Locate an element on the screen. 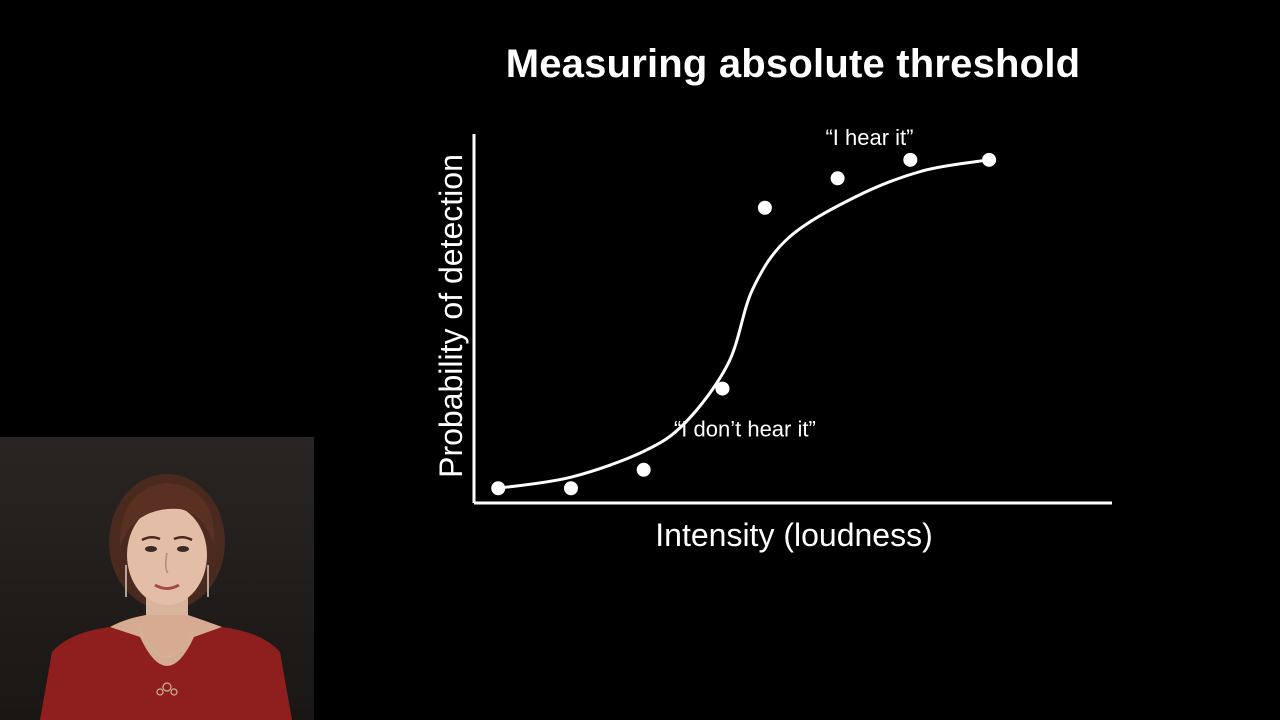 Image resolution: width=1280 pixels, height=720 pixels. presenter-video is located at coordinates (157, 578).